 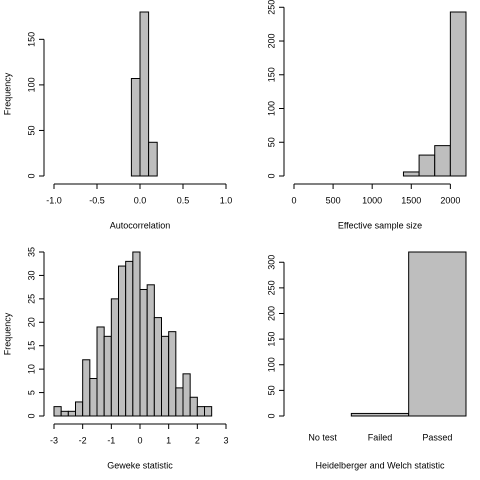 I want to click on x-tick-label: Passed, so click(x=437, y=437).